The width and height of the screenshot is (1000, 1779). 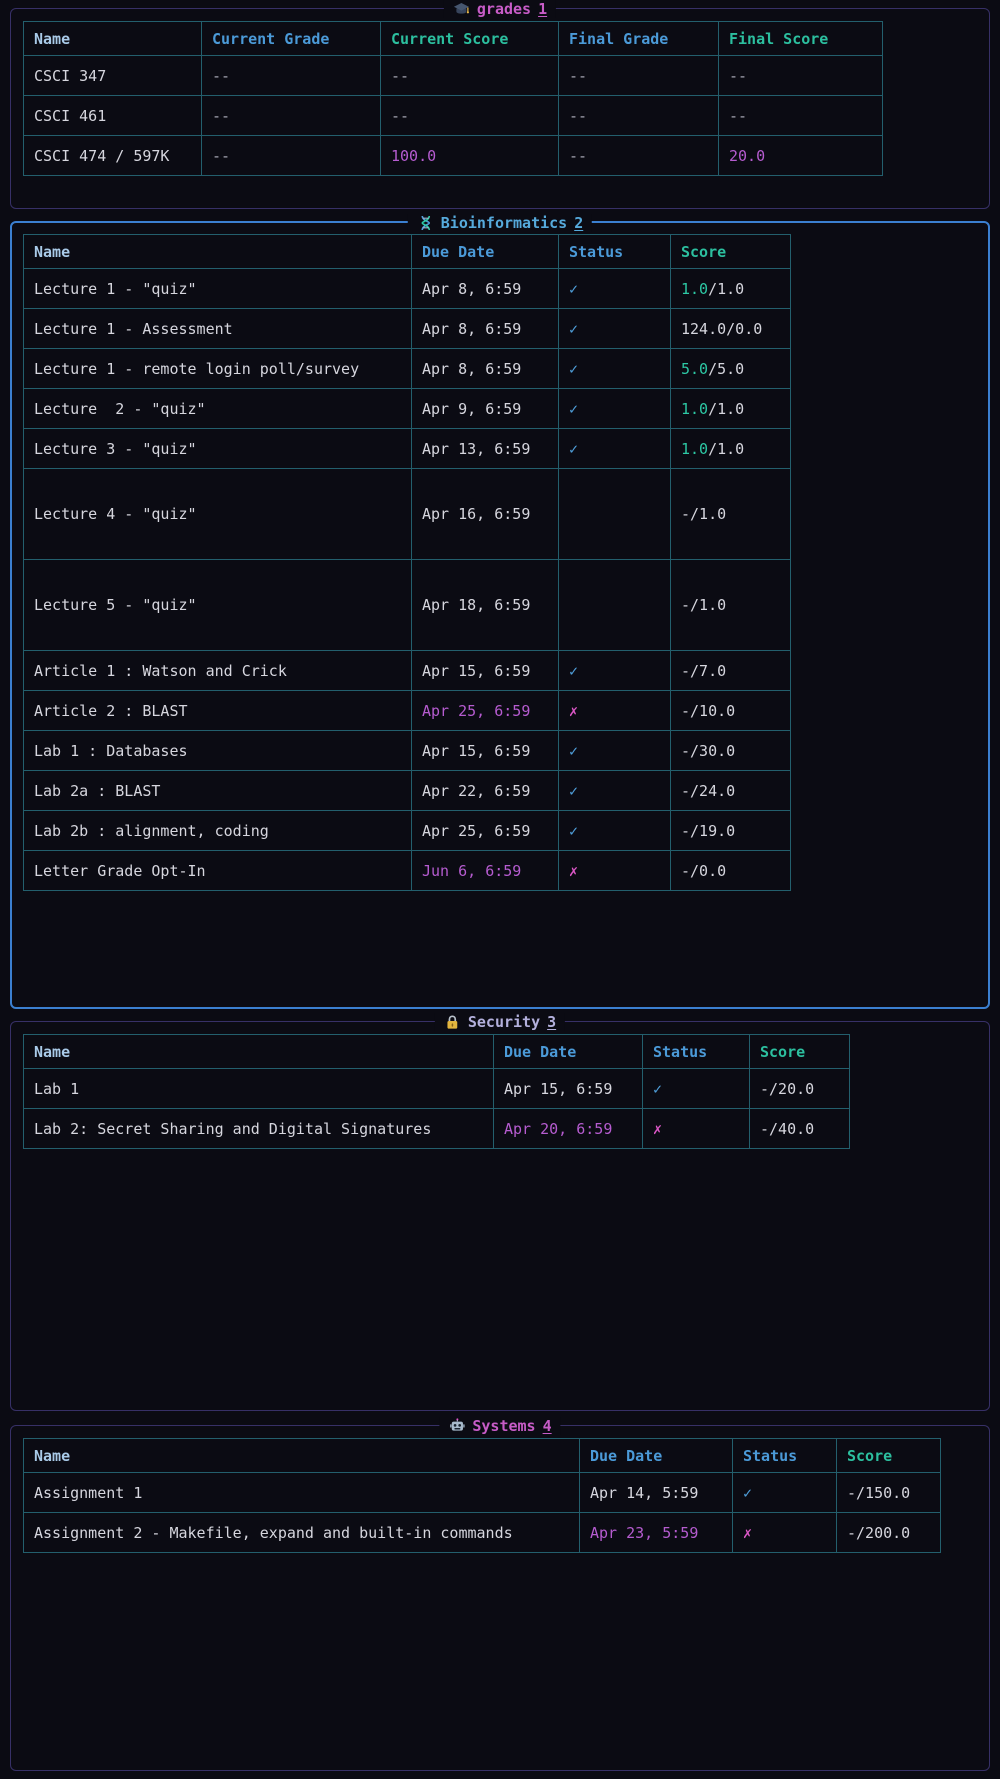 I want to click on tab-grades-key: 1, so click(x=543, y=9).